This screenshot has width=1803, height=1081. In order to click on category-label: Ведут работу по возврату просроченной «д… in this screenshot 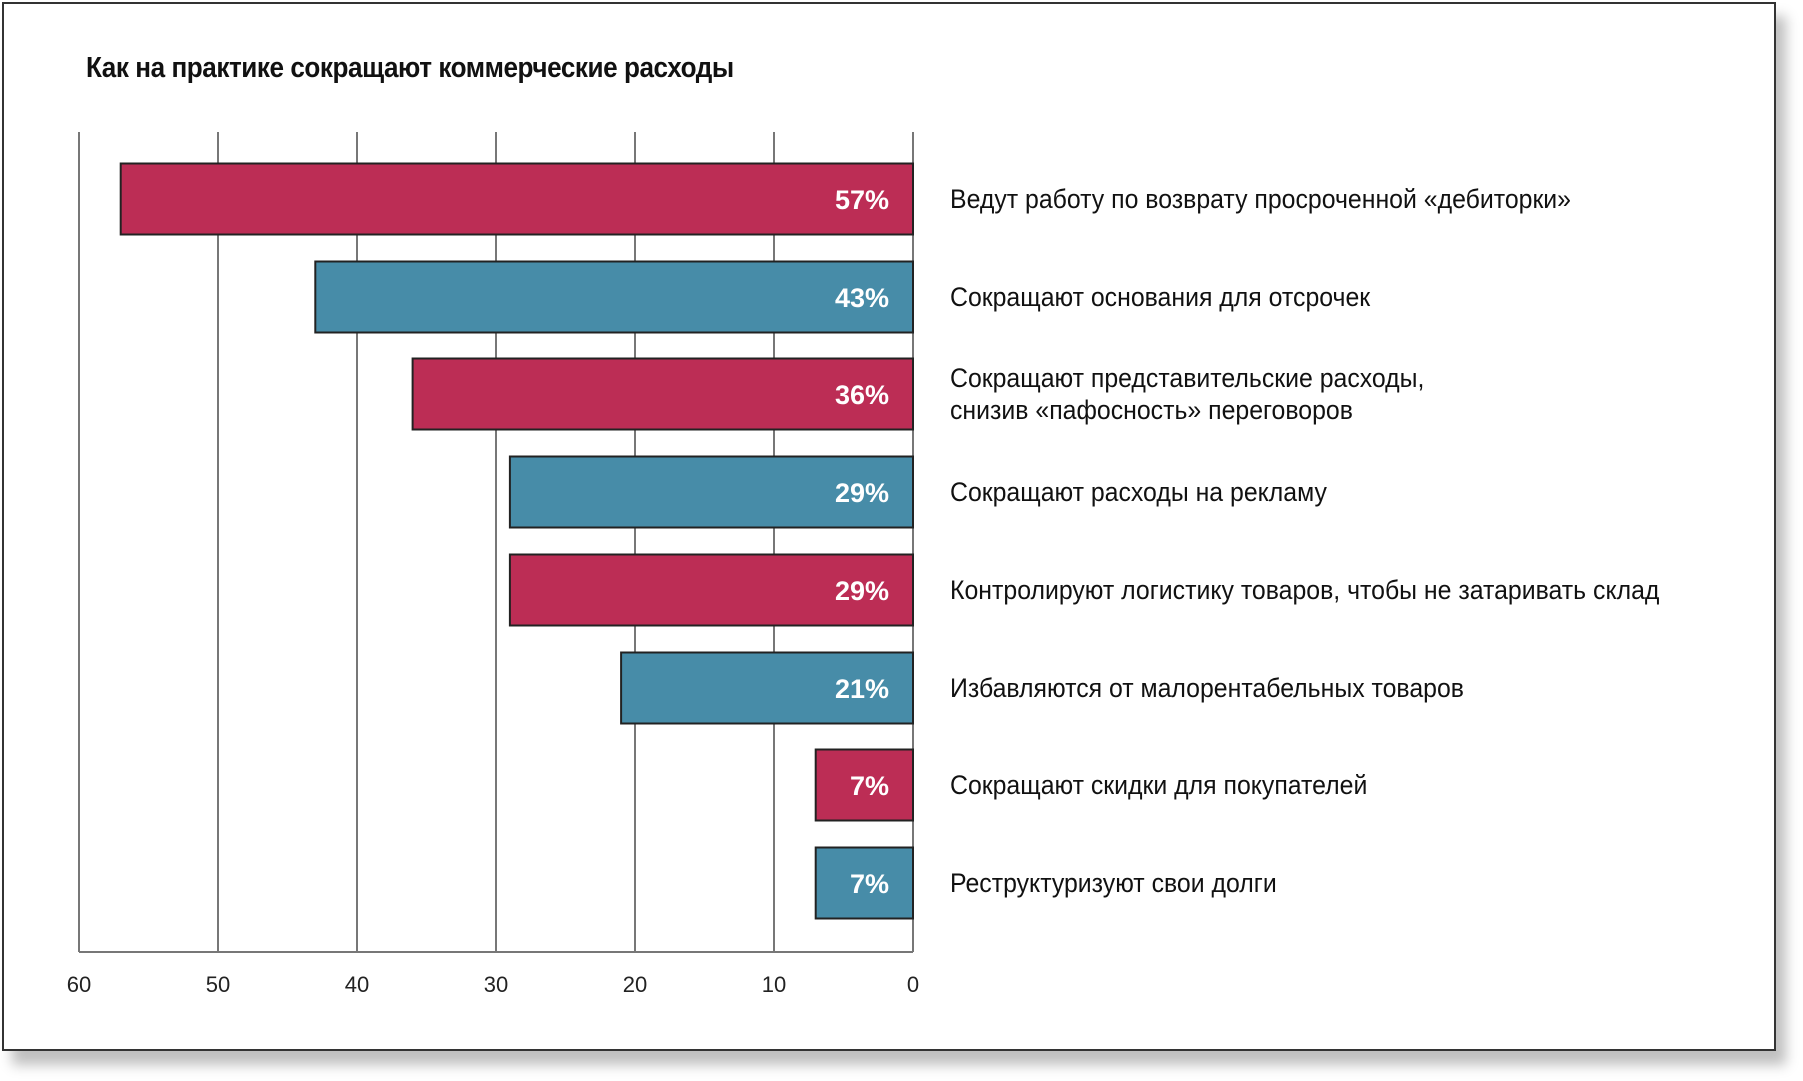, I will do `click(1260, 199)`.